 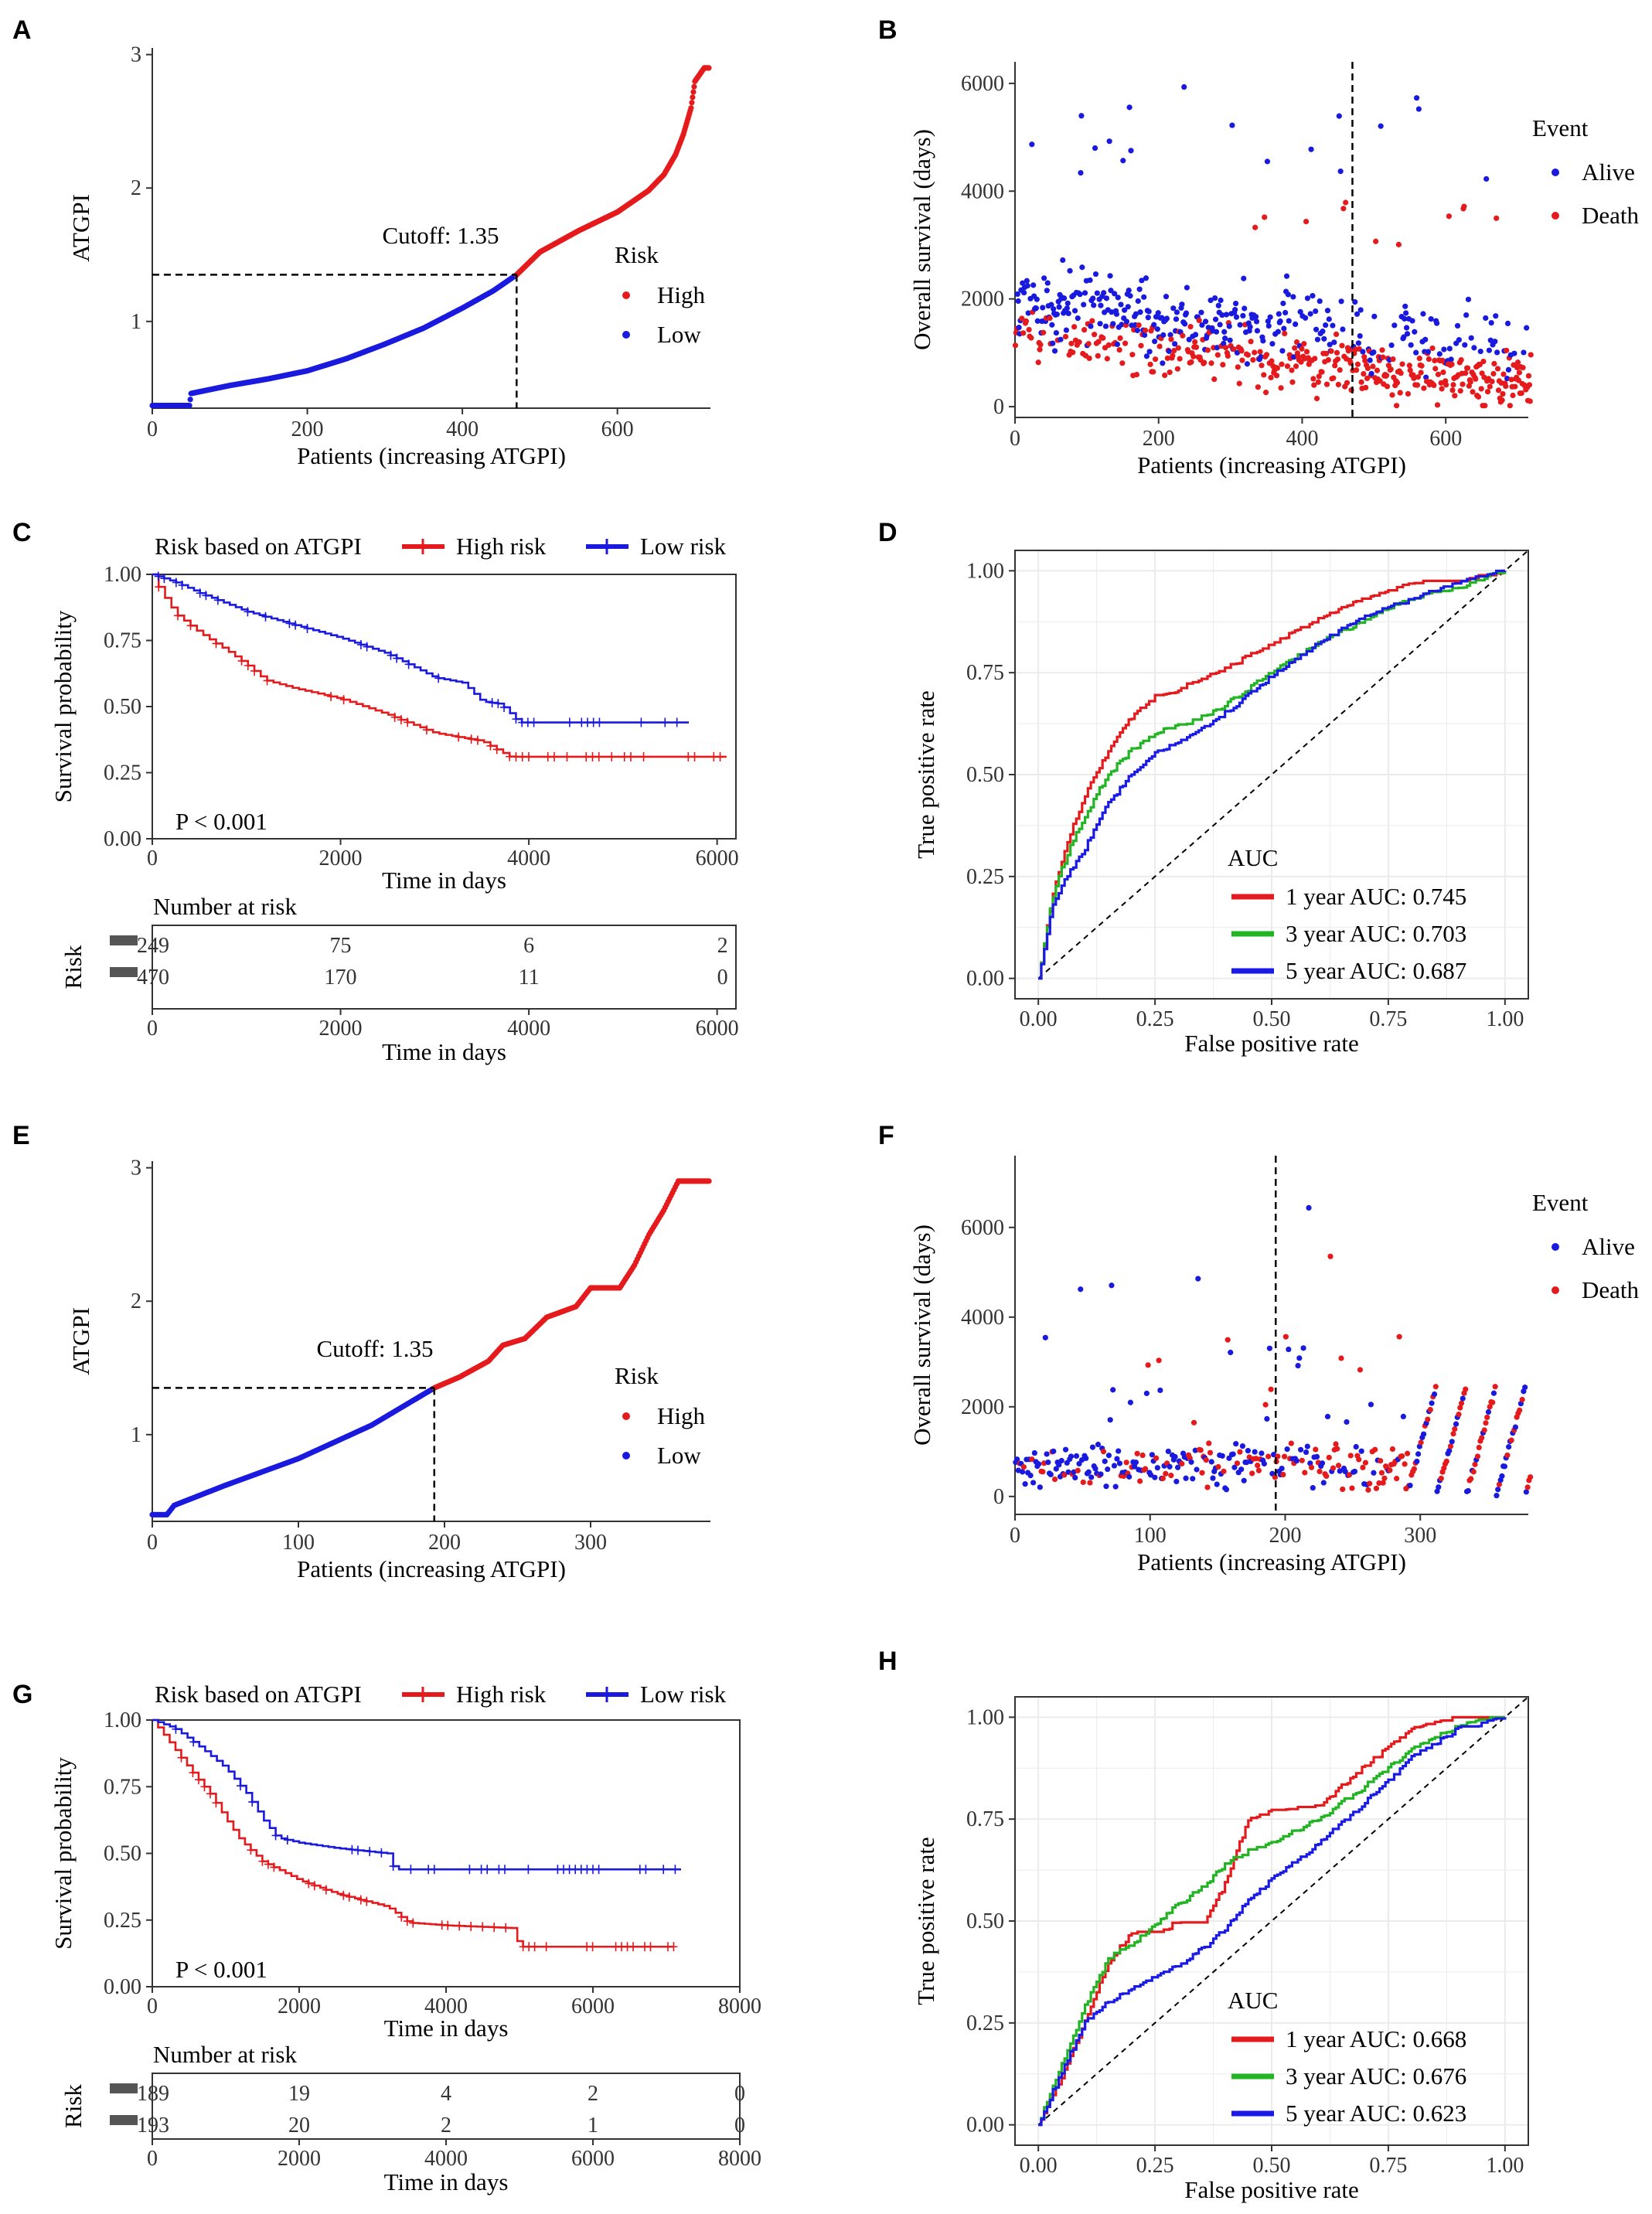 What do you see at coordinates (684, 1695) in the screenshot?
I see `legend-label: Low risk` at bounding box center [684, 1695].